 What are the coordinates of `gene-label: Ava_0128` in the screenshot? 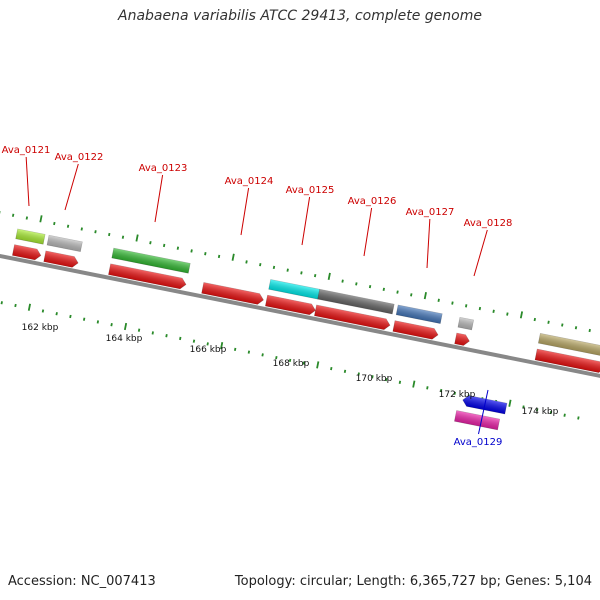 It's located at (488, 223).